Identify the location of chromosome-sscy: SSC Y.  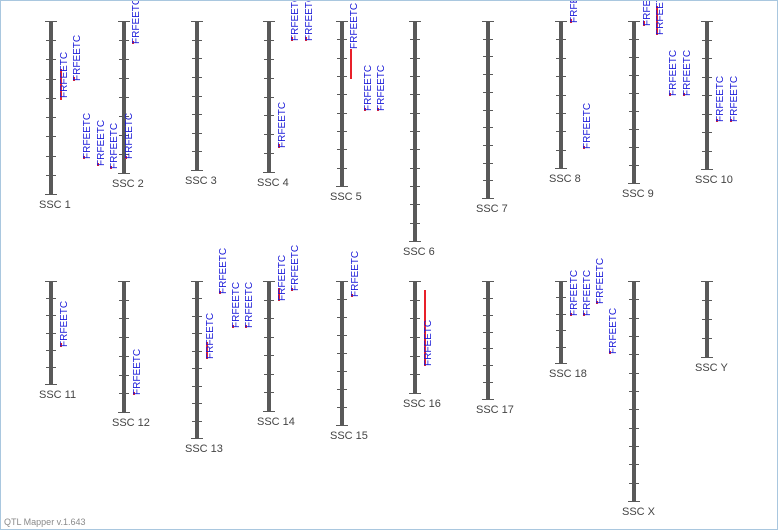
(711, 327).